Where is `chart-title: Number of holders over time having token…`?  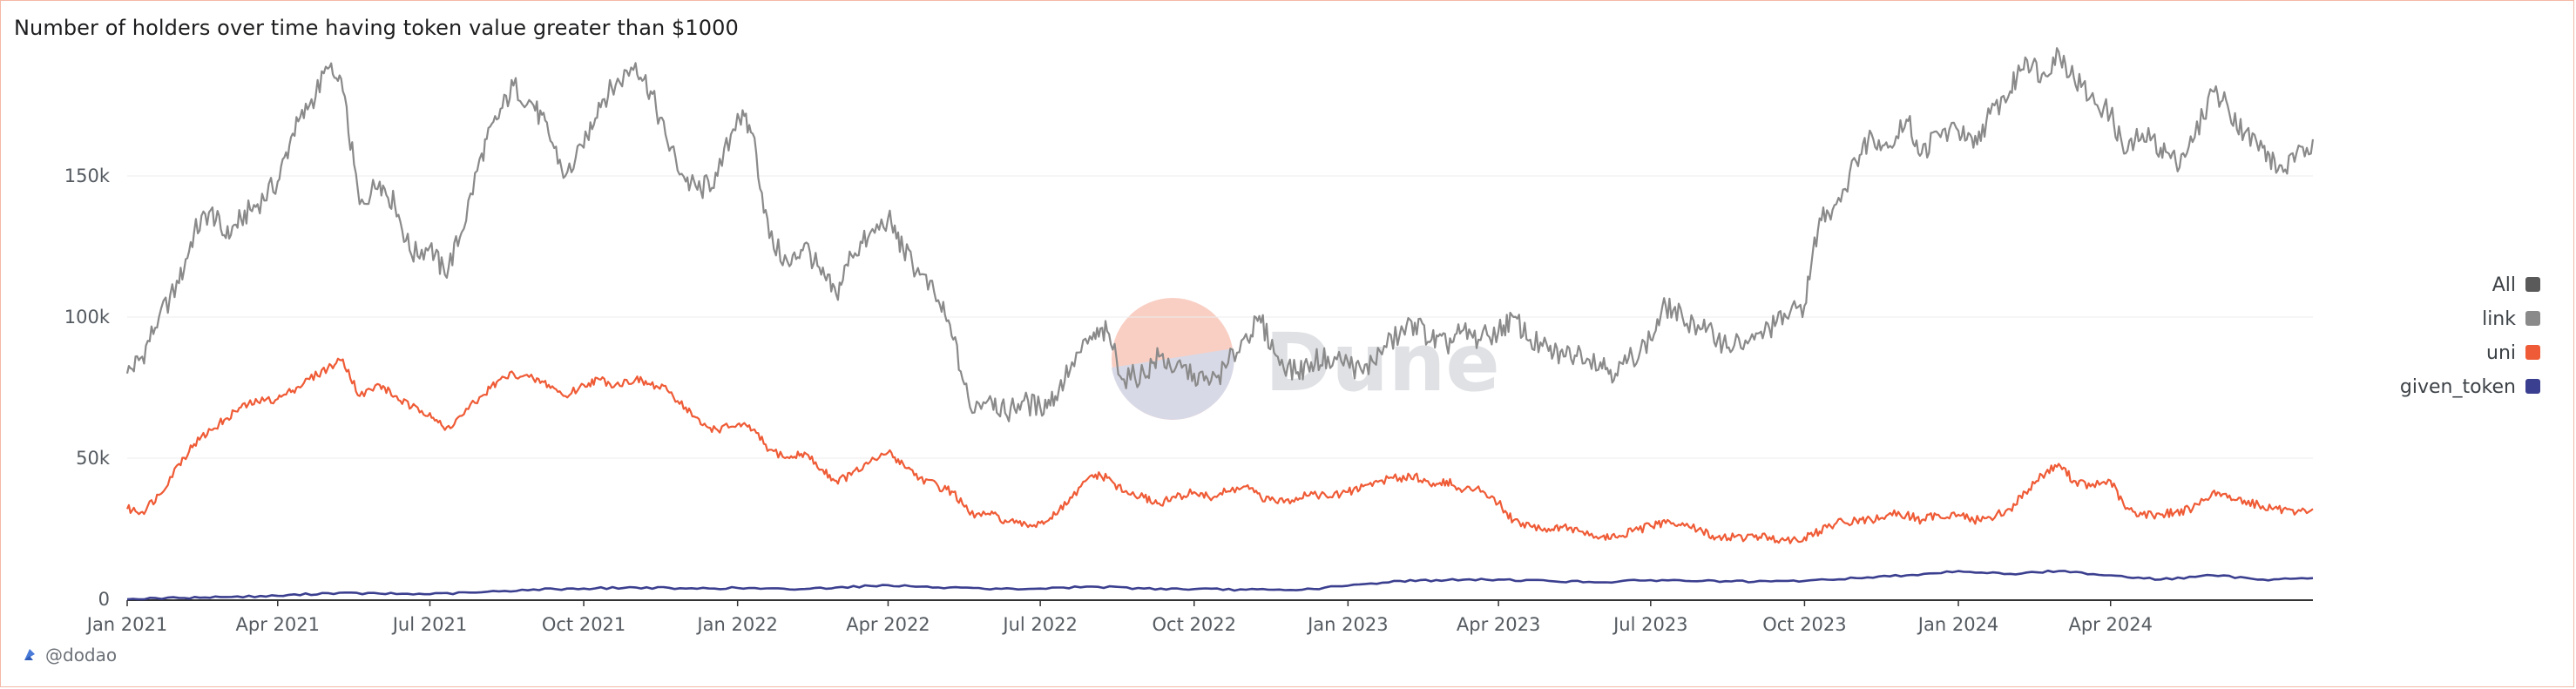 chart-title: Number of holders over time having token… is located at coordinates (376, 28).